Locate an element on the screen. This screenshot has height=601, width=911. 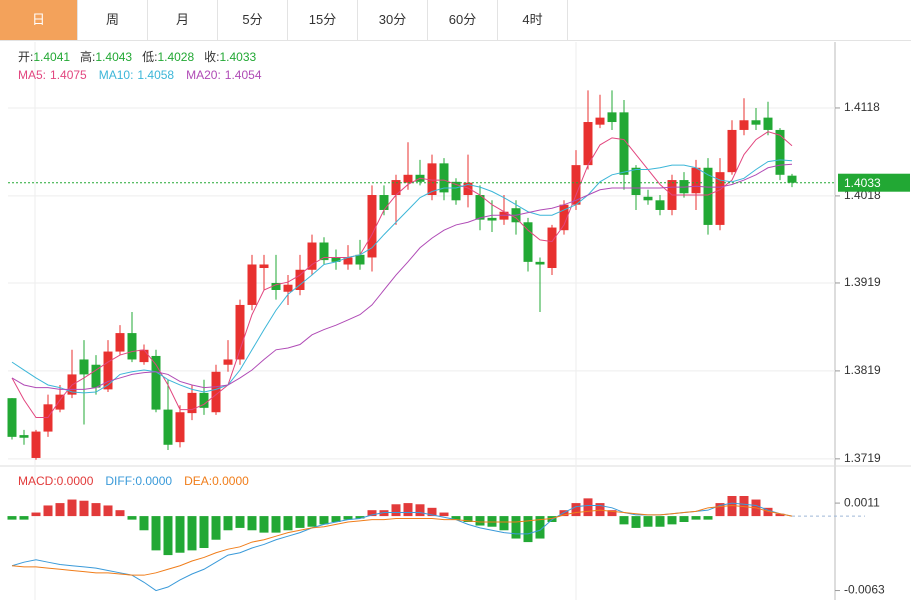
tab: 4时 is located at coordinates (533, 20).